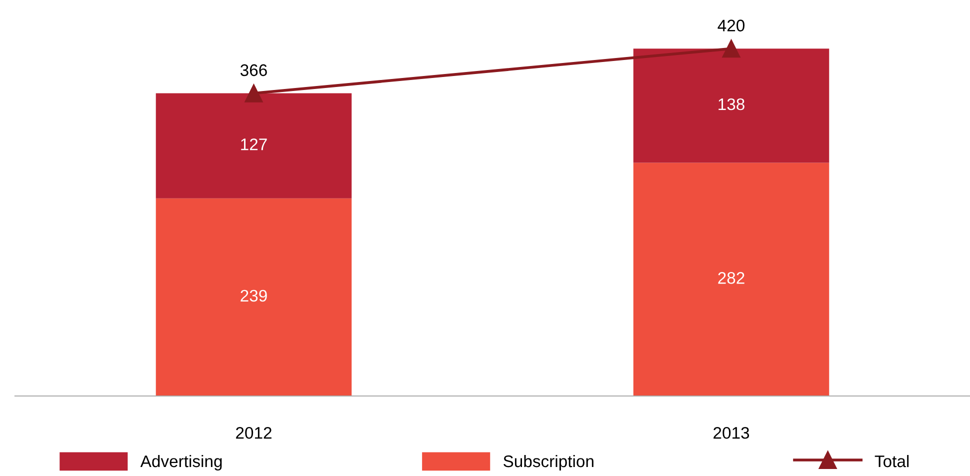 The width and height of the screenshot is (970, 476). Describe the element at coordinates (731, 26) in the screenshot. I see `data-label: 420` at that location.